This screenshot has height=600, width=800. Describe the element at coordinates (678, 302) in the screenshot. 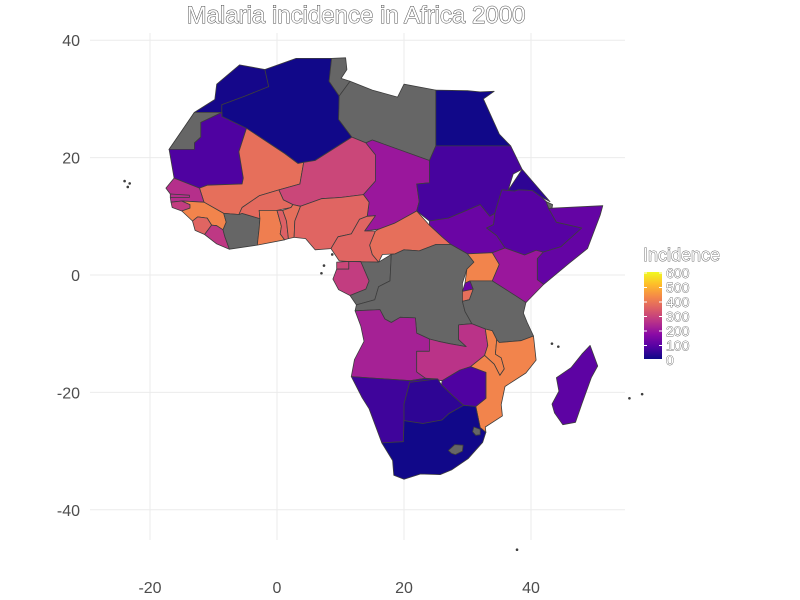

I see `legend-label: 400` at that location.